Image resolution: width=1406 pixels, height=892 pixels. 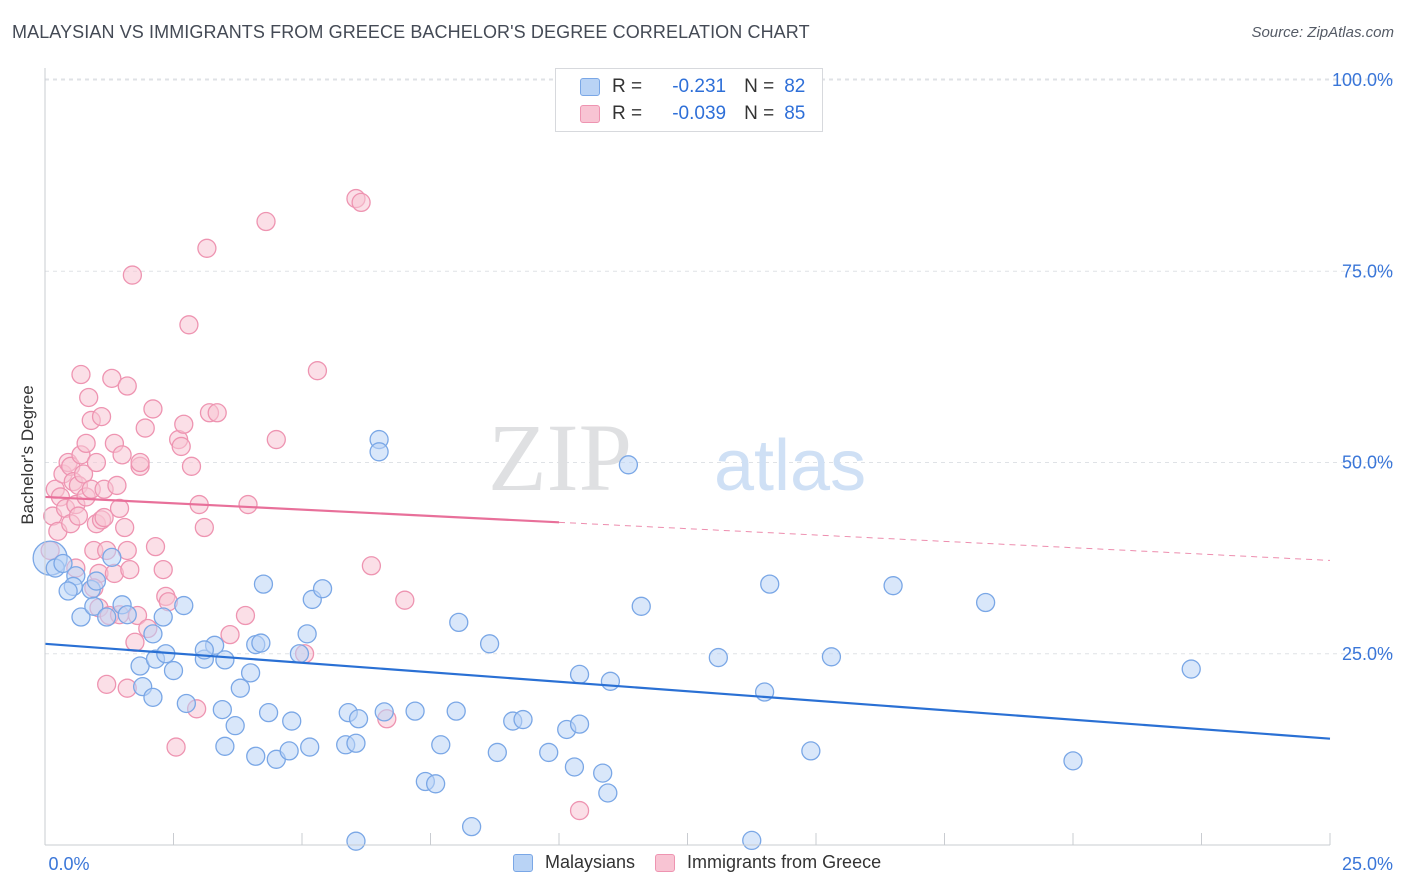 What do you see at coordinates (68, 864) in the screenshot?
I see `x-tick-label: 0.0%` at bounding box center [68, 864].